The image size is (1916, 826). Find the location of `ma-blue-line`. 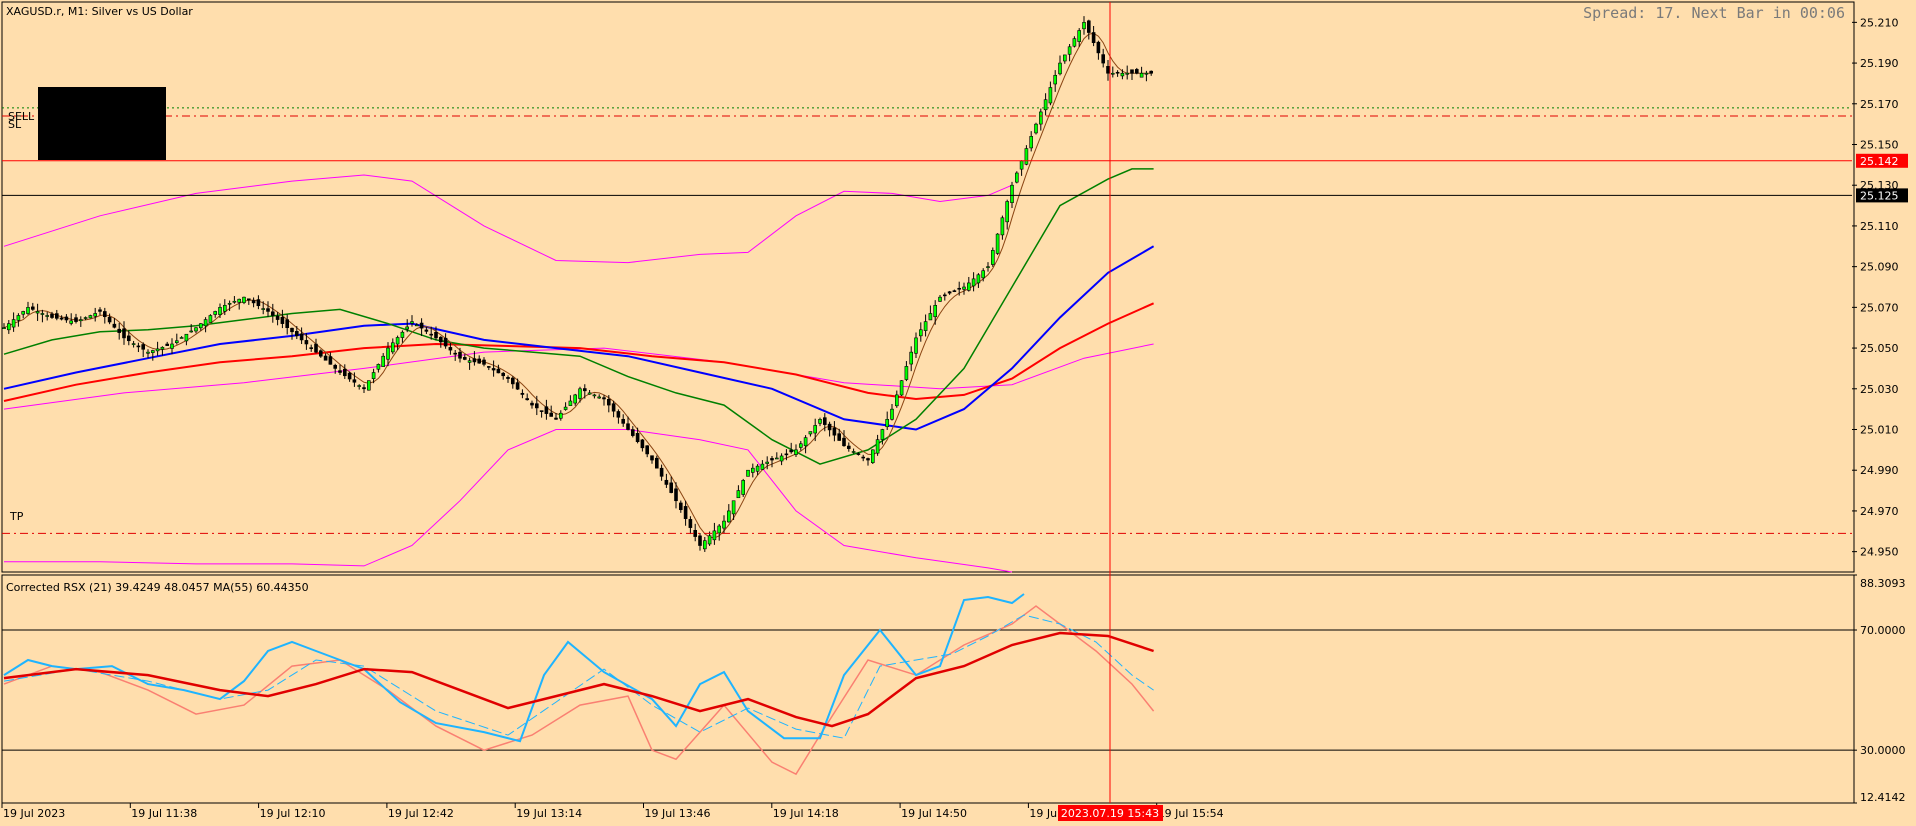

ma-blue-line is located at coordinates (579, 338).